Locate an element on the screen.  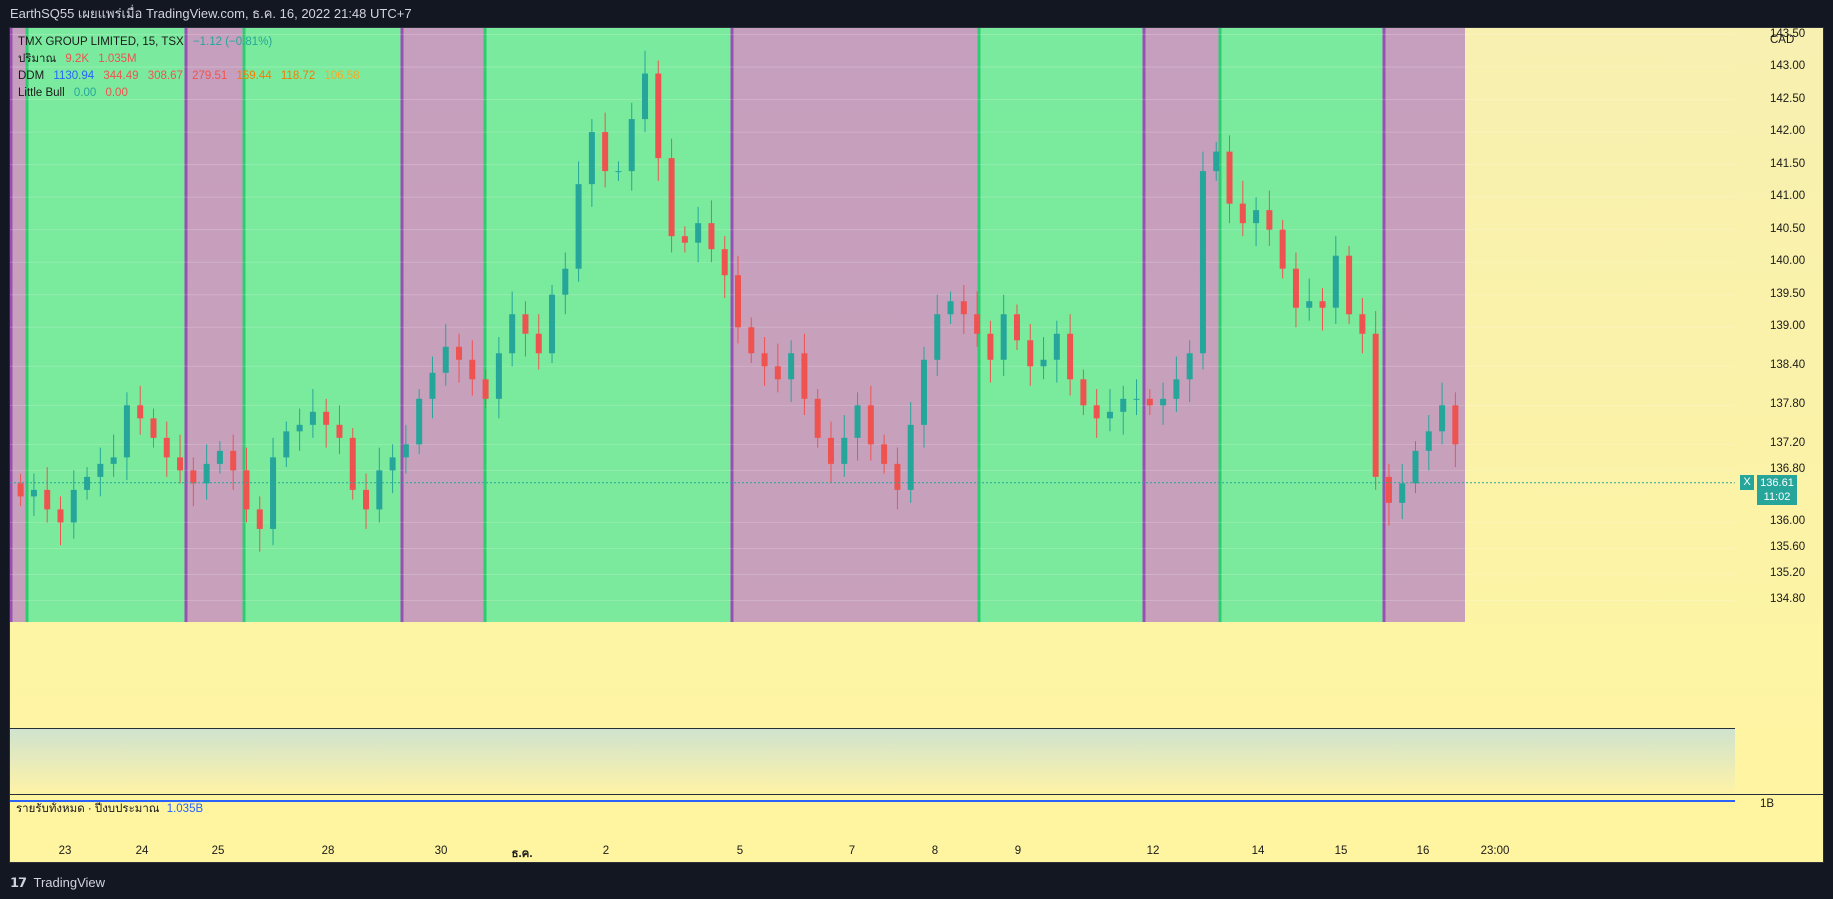
revenue-label: รายรับทั้งหมด · ปีงบประมาณ is located at coordinates (88, 809).